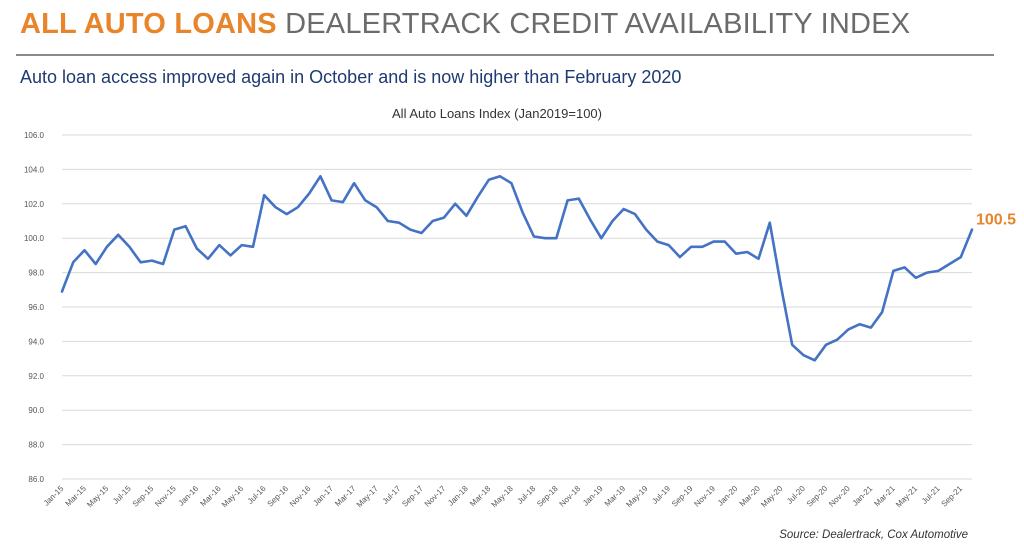 The image size is (1024, 552). What do you see at coordinates (210, 496) in the screenshot?
I see `x-tick-label: Mar-16` at bounding box center [210, 496].